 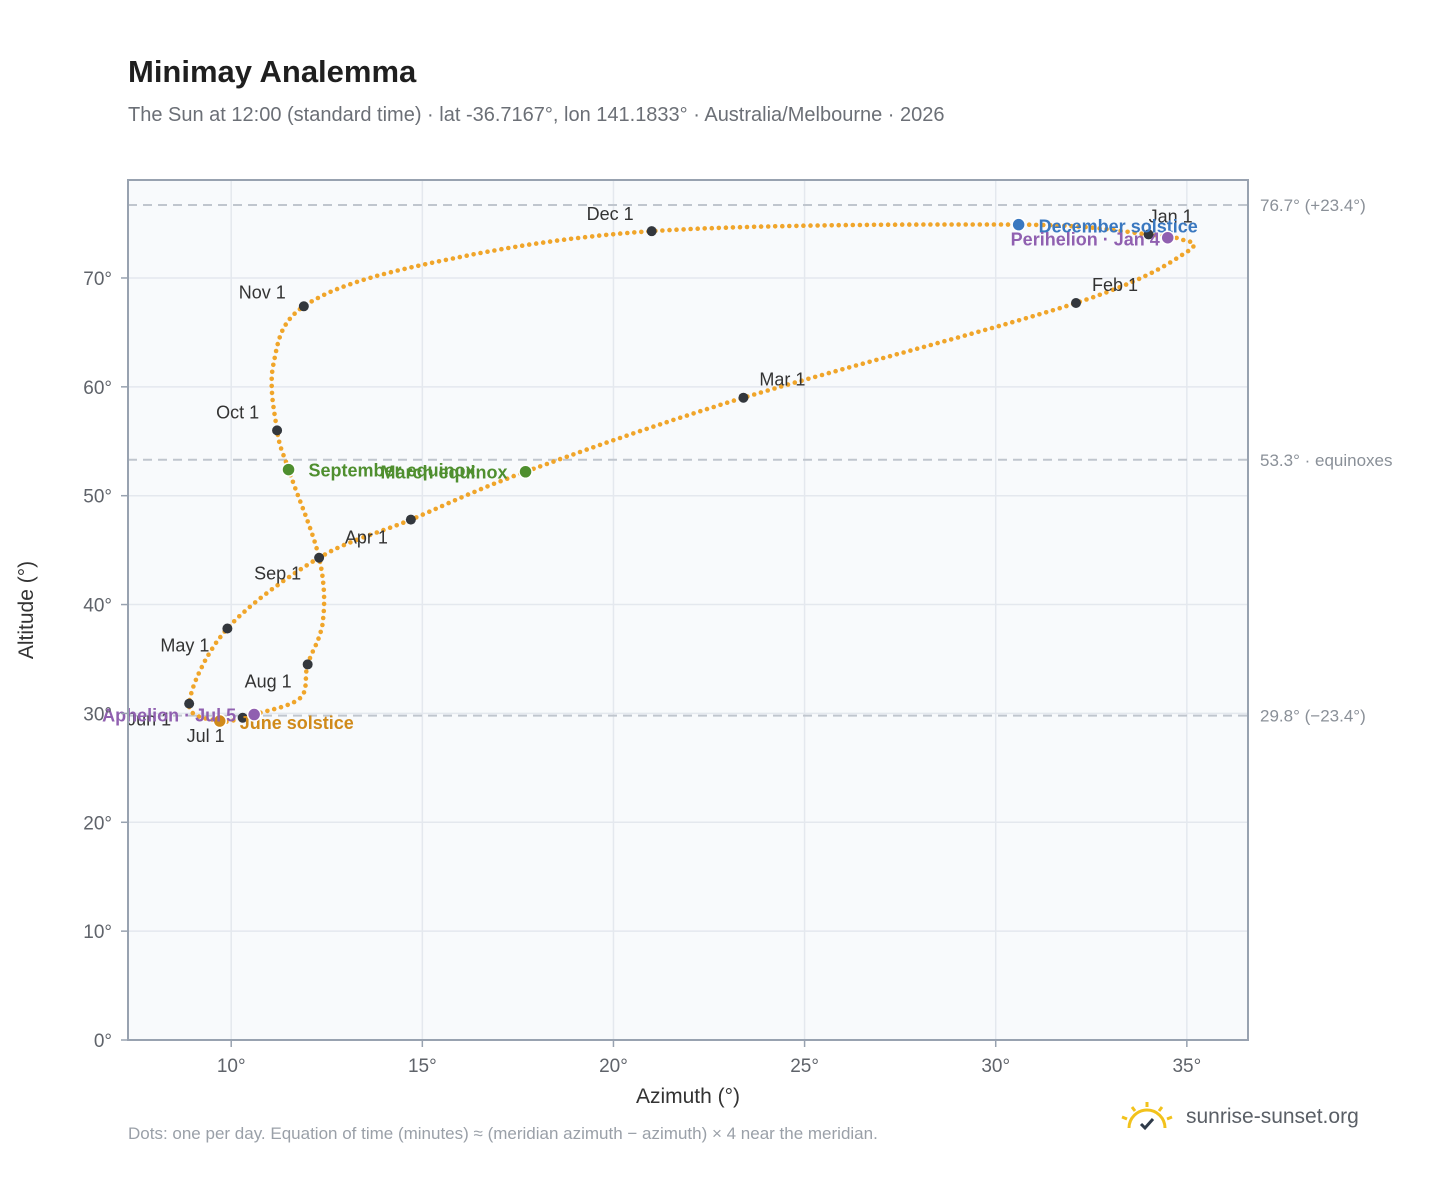 I want to click on reference-label: 53.3° · equinoxes, so click(x=1326, y=460).